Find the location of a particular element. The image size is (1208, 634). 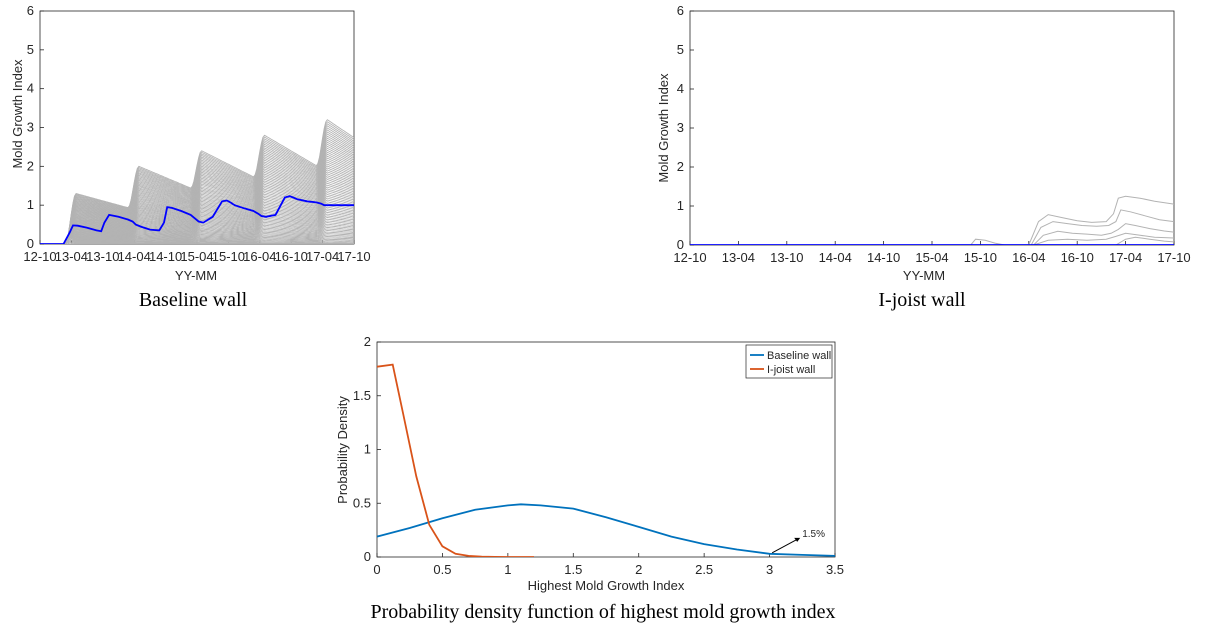

baseline-caption: Baseline wall is located at coordinates (193, 300).